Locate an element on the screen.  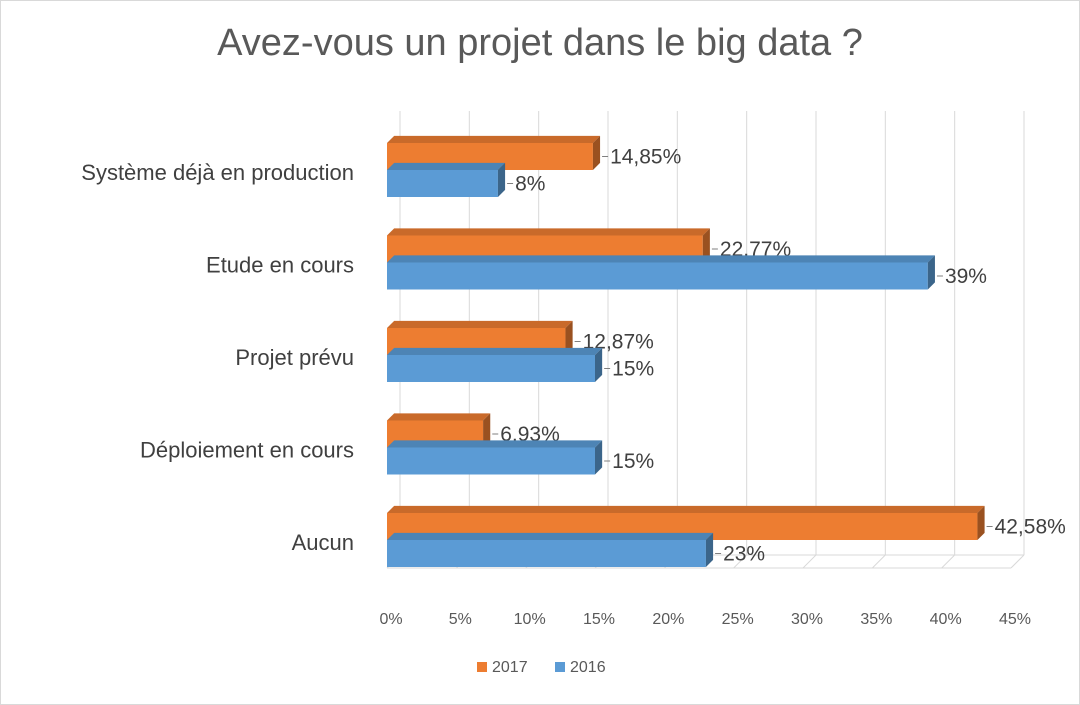
legend-label-2016: 2016 is located at coordinates (588, 667).